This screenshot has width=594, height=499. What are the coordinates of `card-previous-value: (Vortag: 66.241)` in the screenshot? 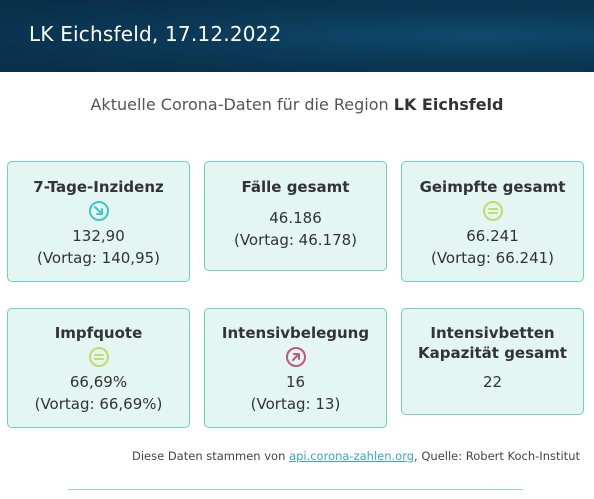 It's located at (492, 258).